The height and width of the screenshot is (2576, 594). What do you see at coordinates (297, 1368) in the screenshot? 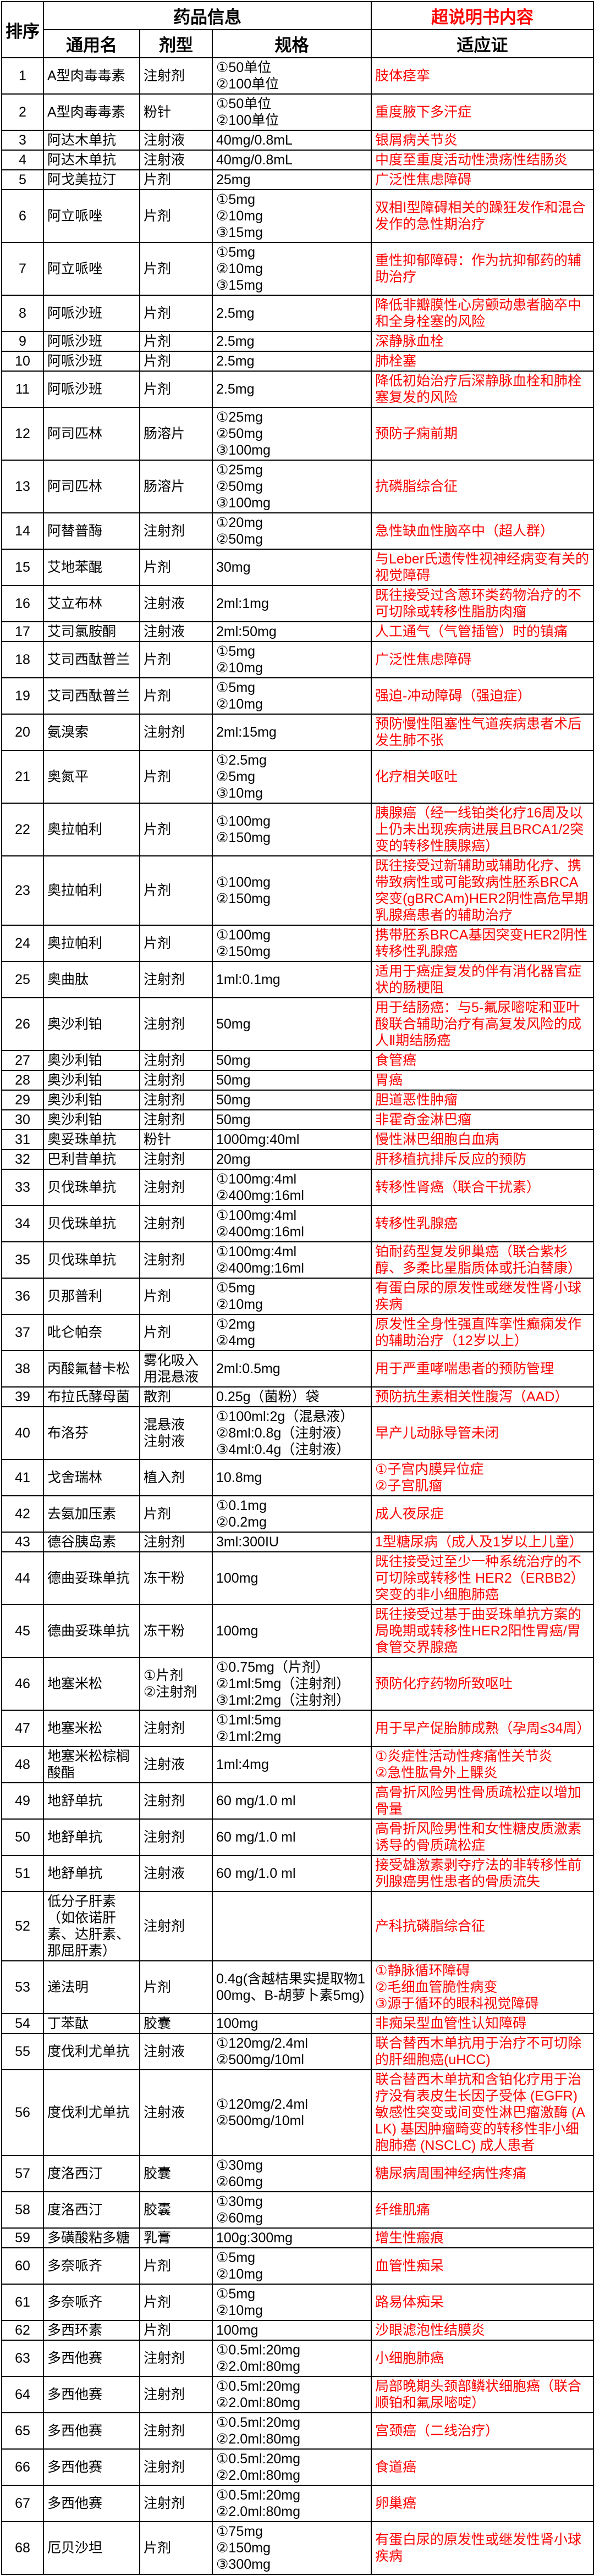
I see `table-row: 38 丙酸氟替卡松 雾化吸入用混悬液 2ml:0.5mg 用于严重哮喘患者的预防管理` at bounding box center [297, 1368].